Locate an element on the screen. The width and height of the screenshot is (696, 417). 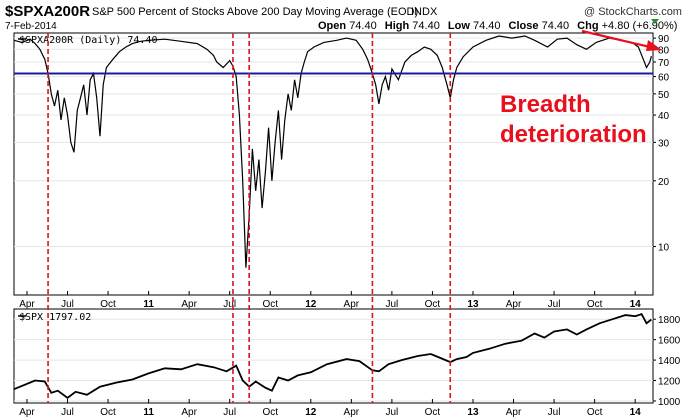
high-label: High is located at coordinates (397, 26).